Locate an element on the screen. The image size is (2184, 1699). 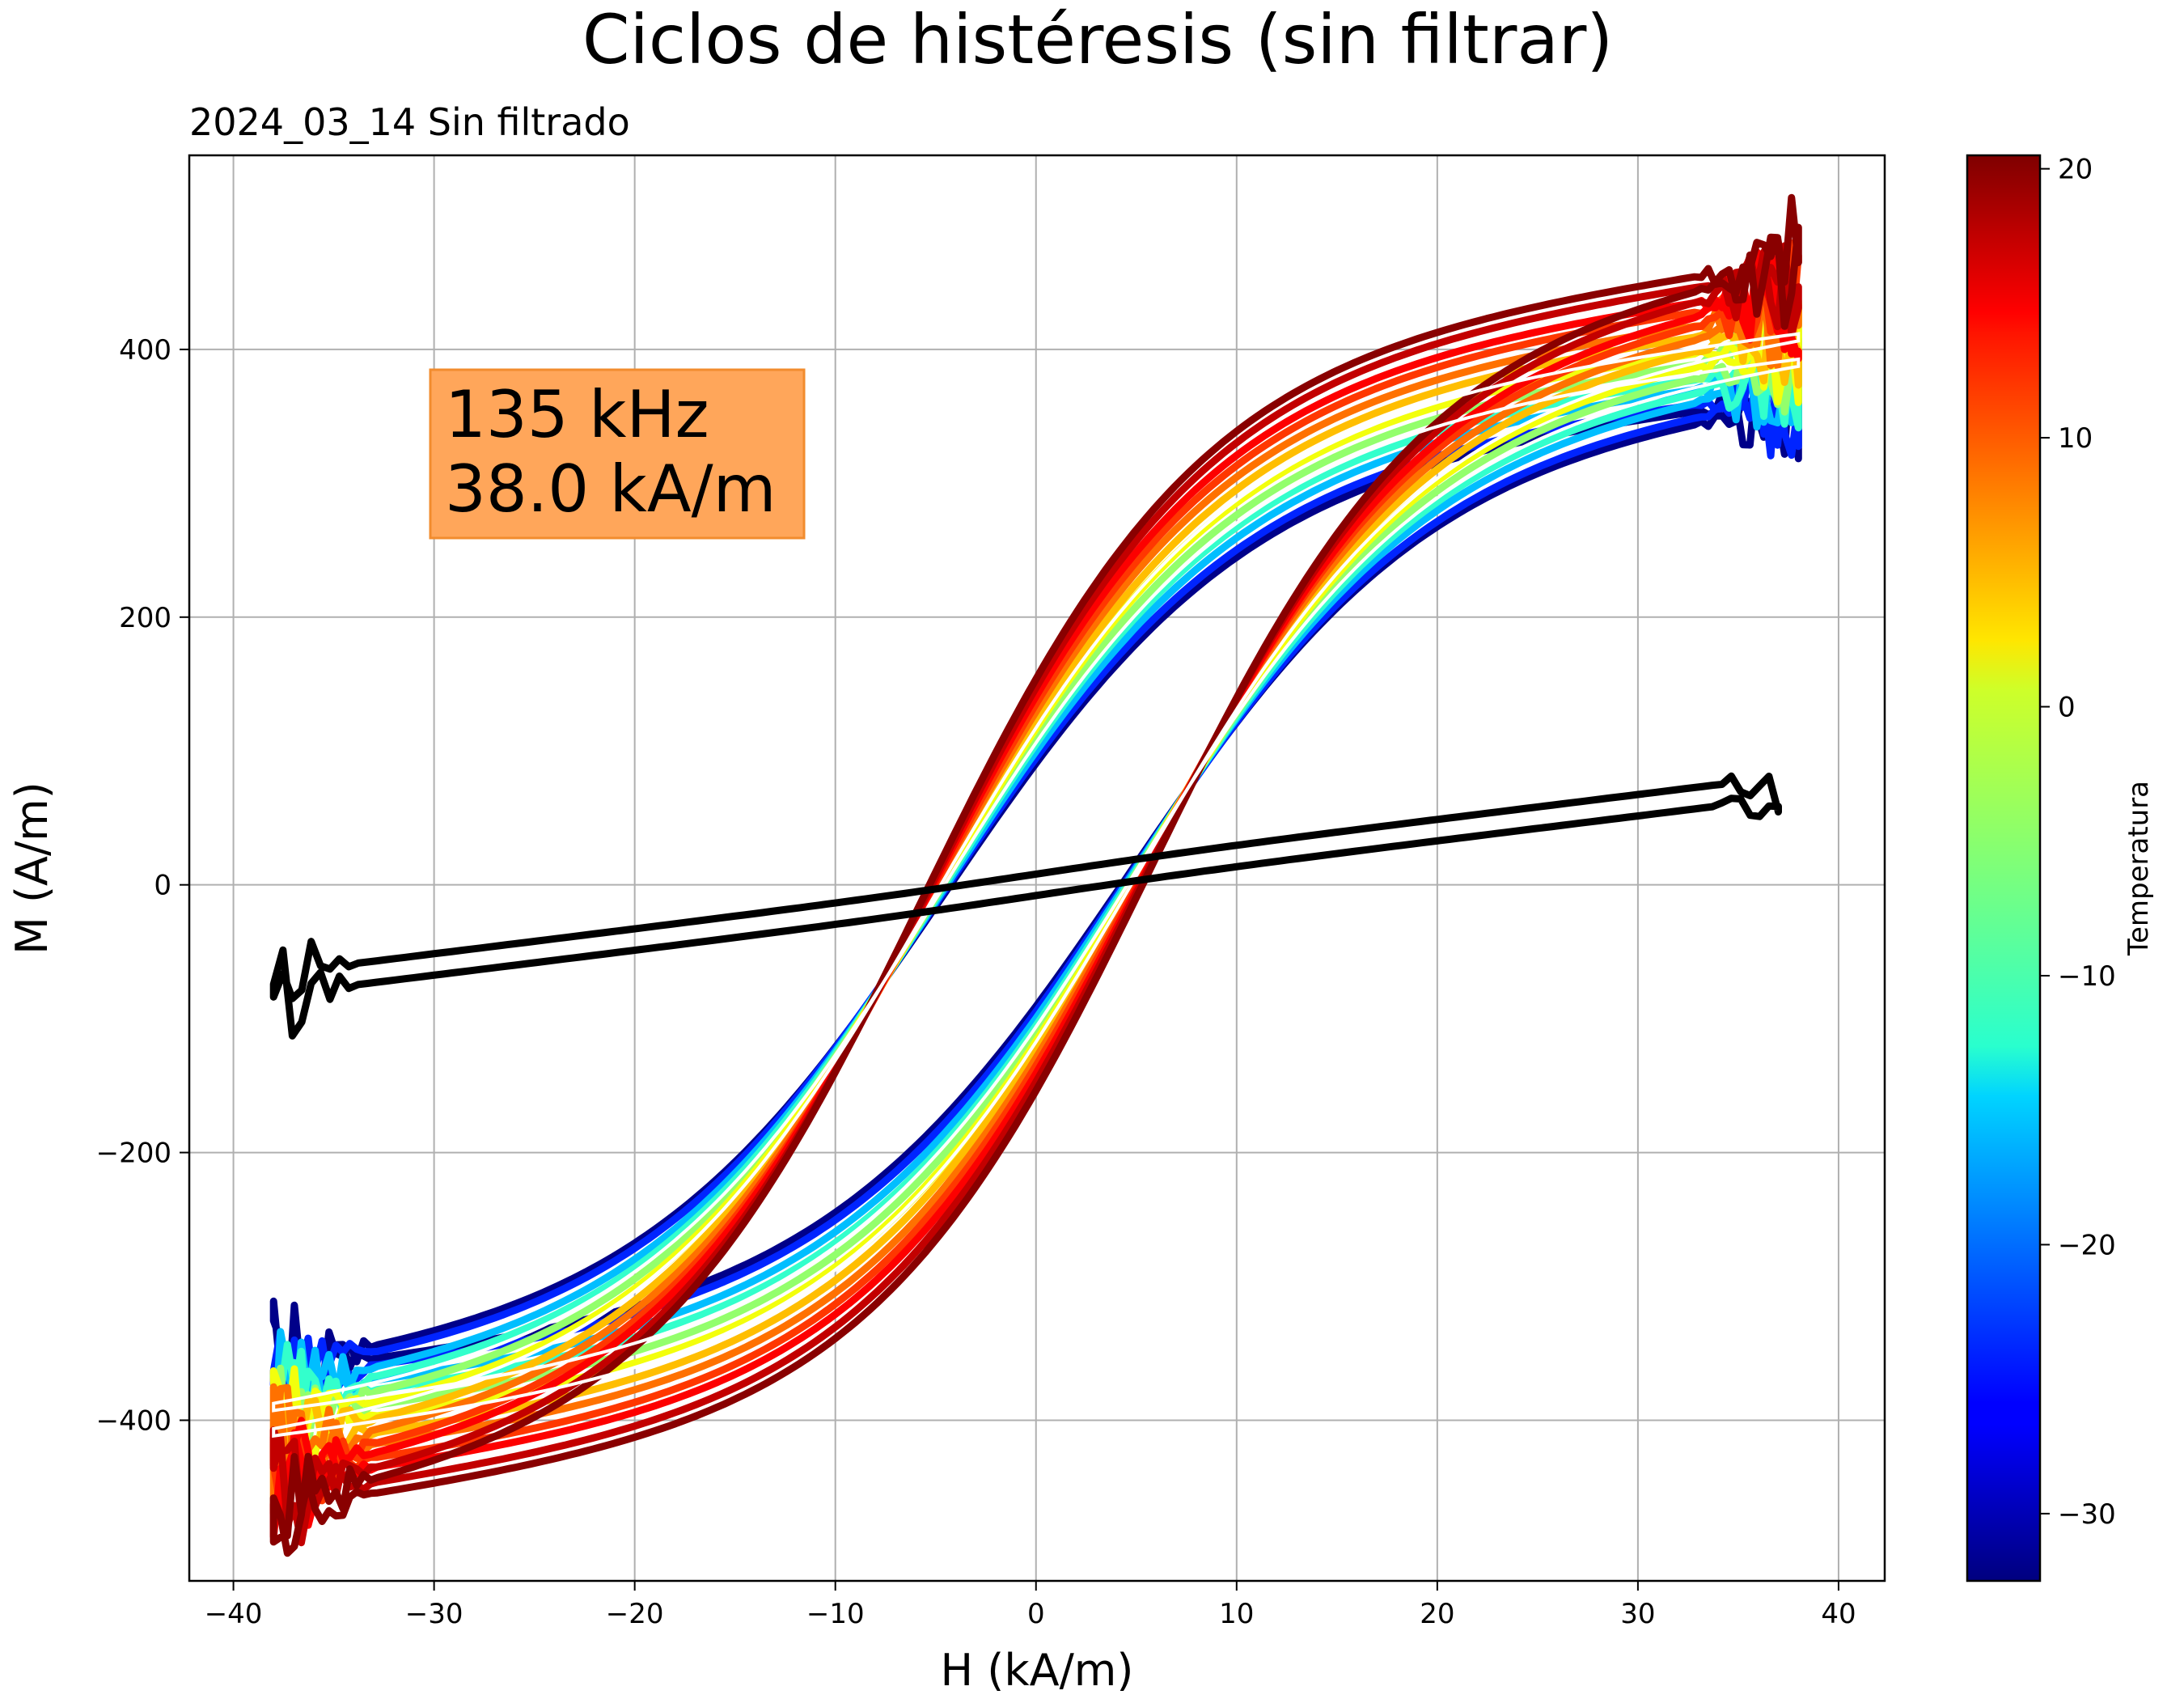
annotation-box: 135 kHz 38.0 kA/m is located at coordinates (618, 454).